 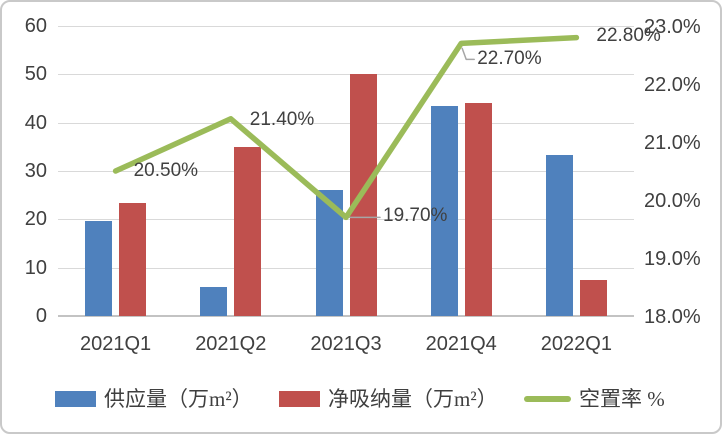 I want to click on absorption-bar-2021Q4, so click(x=478, y=209).